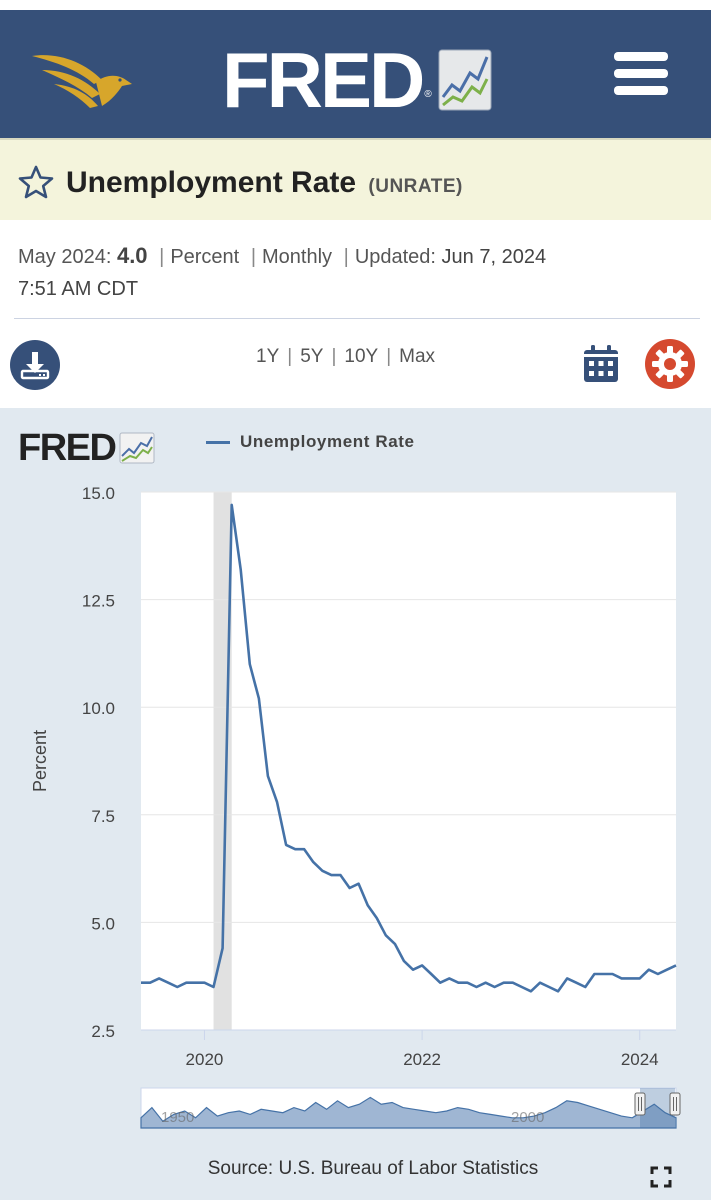 The height and width of the screenshot is (1200, 711). I want to click on range-10y-button: 10Y, so click(361, 356).